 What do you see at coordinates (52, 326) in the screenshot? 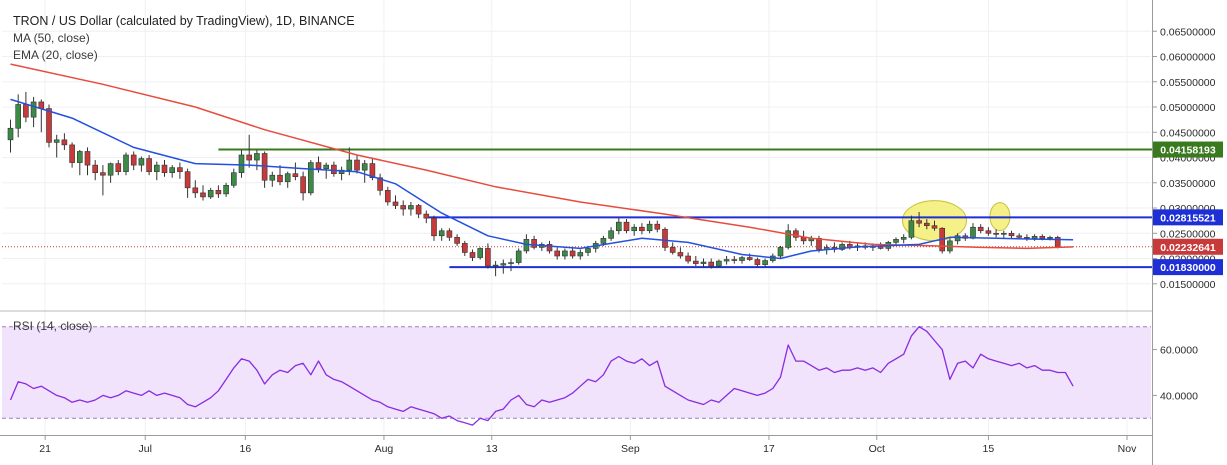
I see `legend-rsi: RSI (14, close)` at bounding box center [52, 326].